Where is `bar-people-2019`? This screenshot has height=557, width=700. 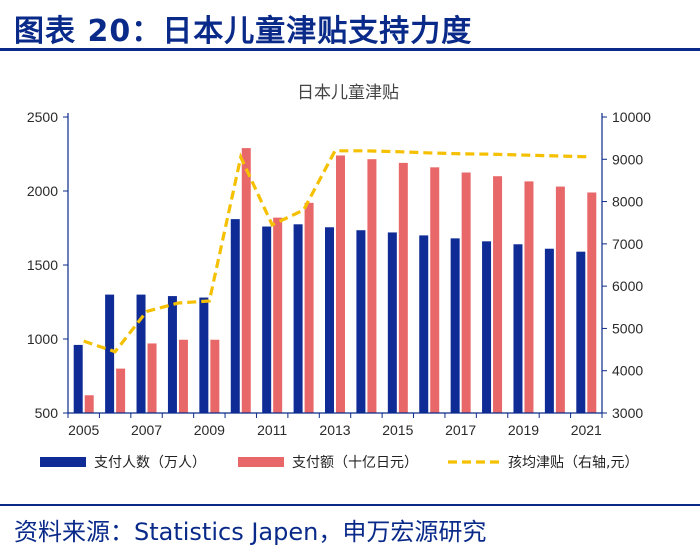 bar-people-2019 is located at coordinates (518, 328).